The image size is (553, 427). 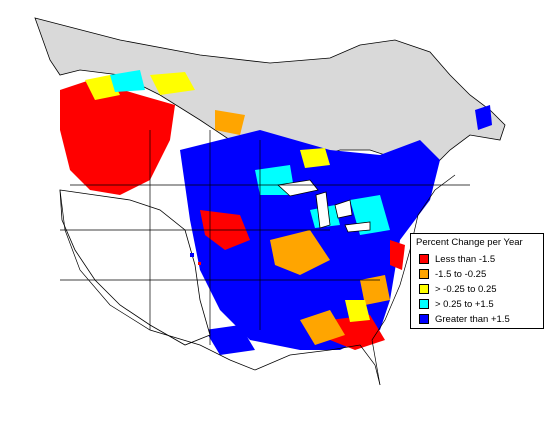 I want to click on legend-label: > -0.25 to 0.25, so click(x=466, y=289).